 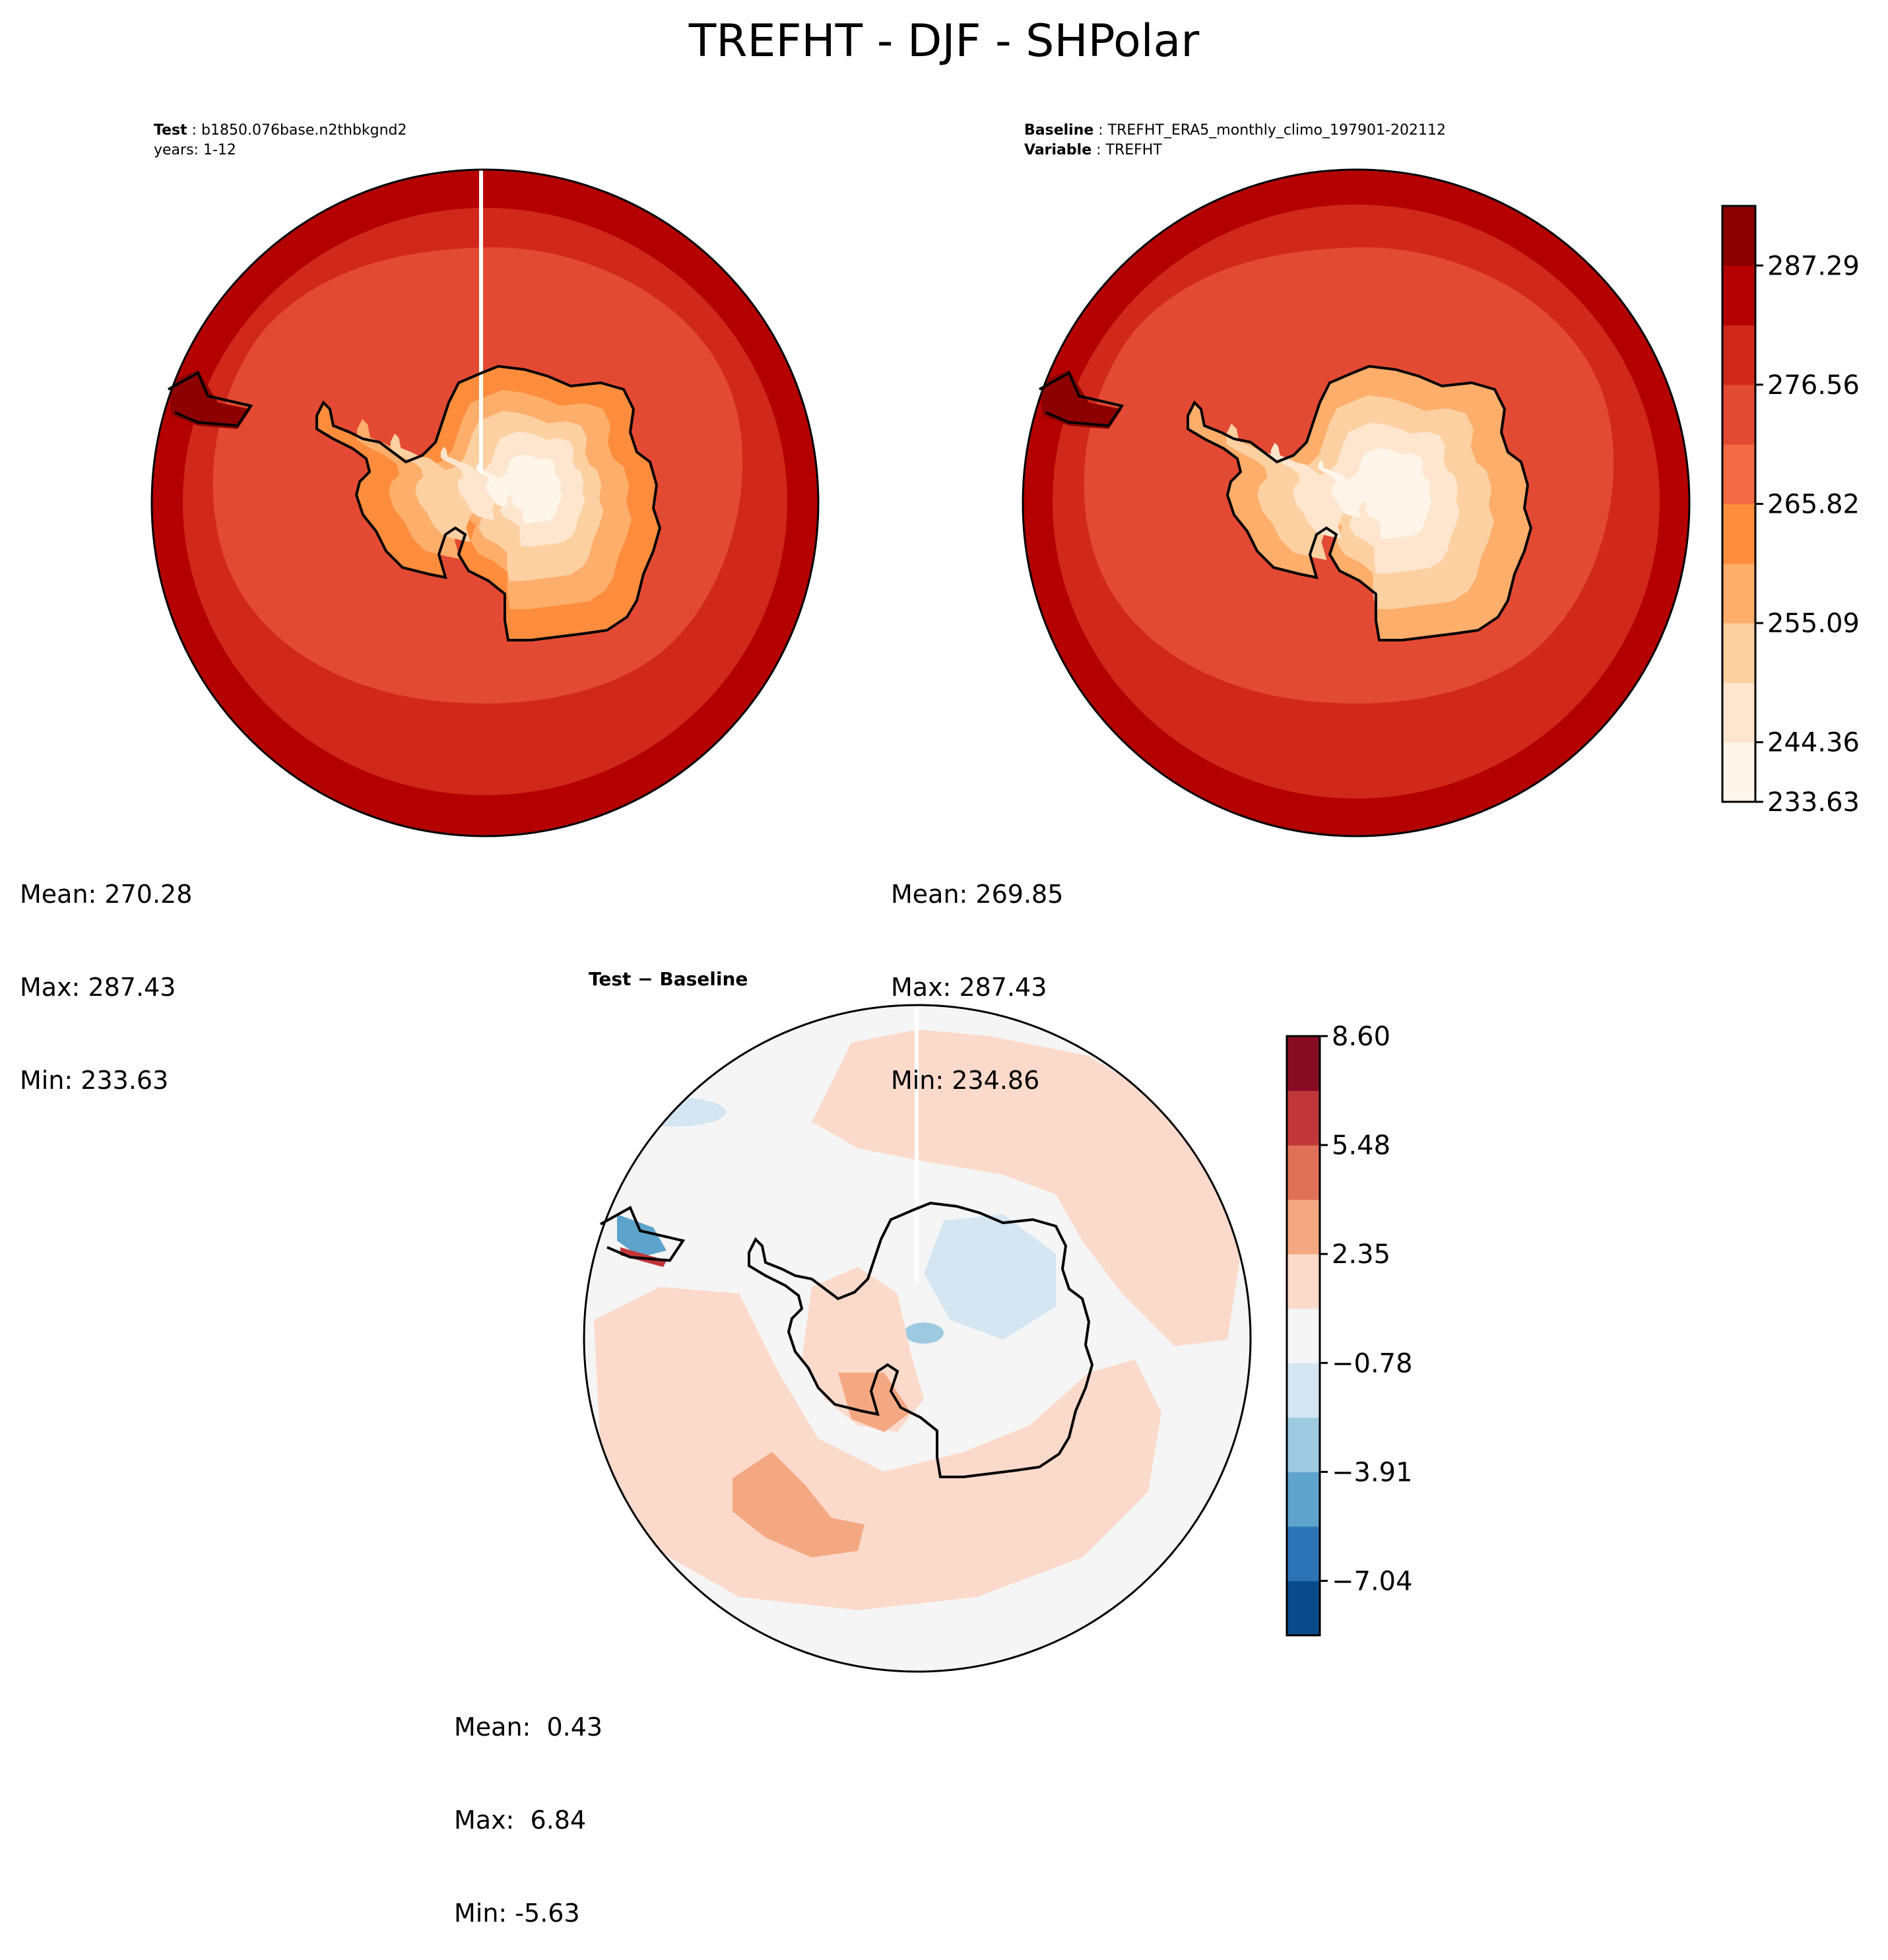 I want to click on diff-panel-title: Test − Baseline, so click(x=668, y=979).